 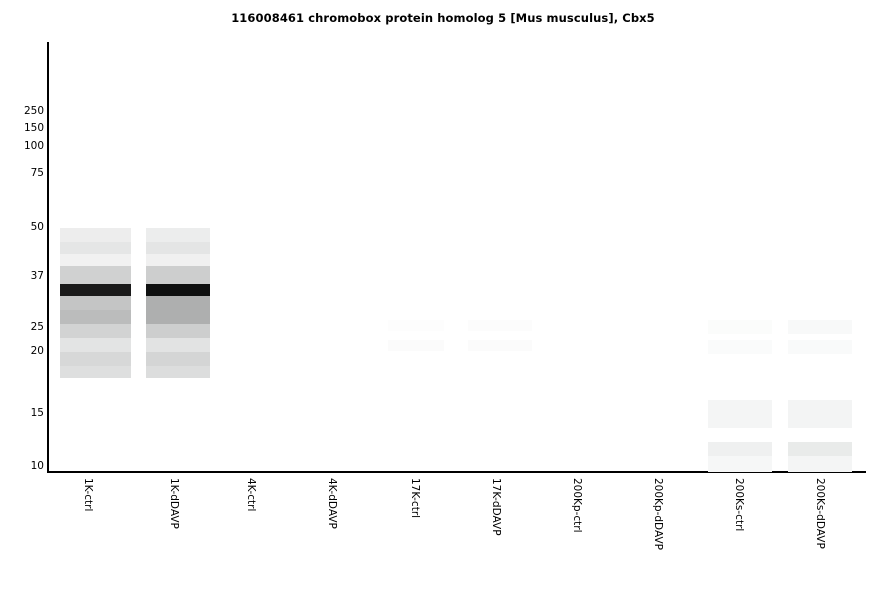 What do you see at coordinates (37, 351) in the screenshot?
I see `y-tick-label: 20` at bounding box center [37, 351].